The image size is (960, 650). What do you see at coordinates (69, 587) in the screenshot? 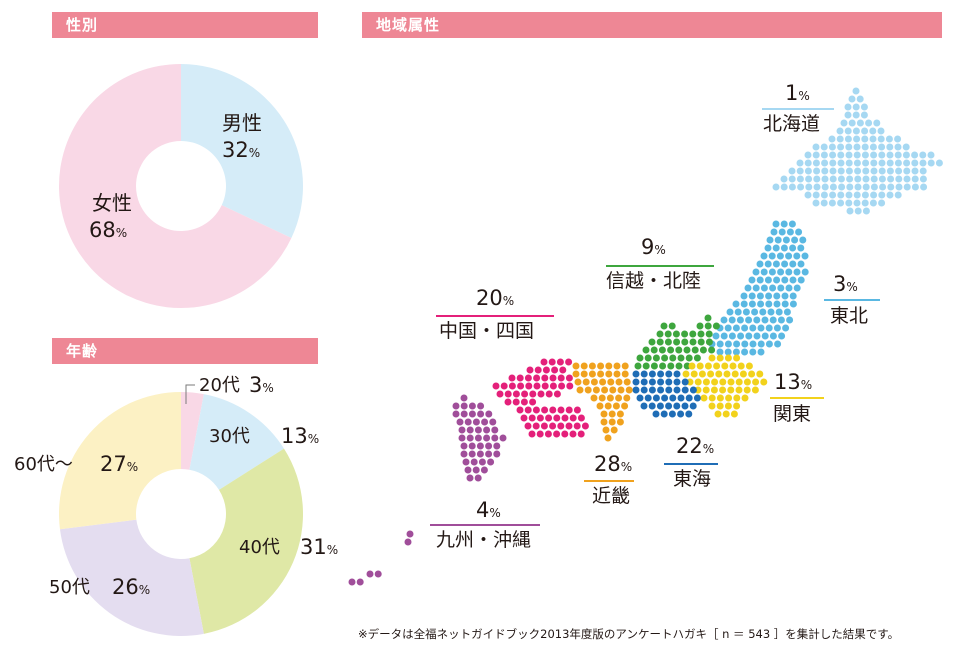
I see `age-50s-label: 50代` at bounding box center [69, 587].